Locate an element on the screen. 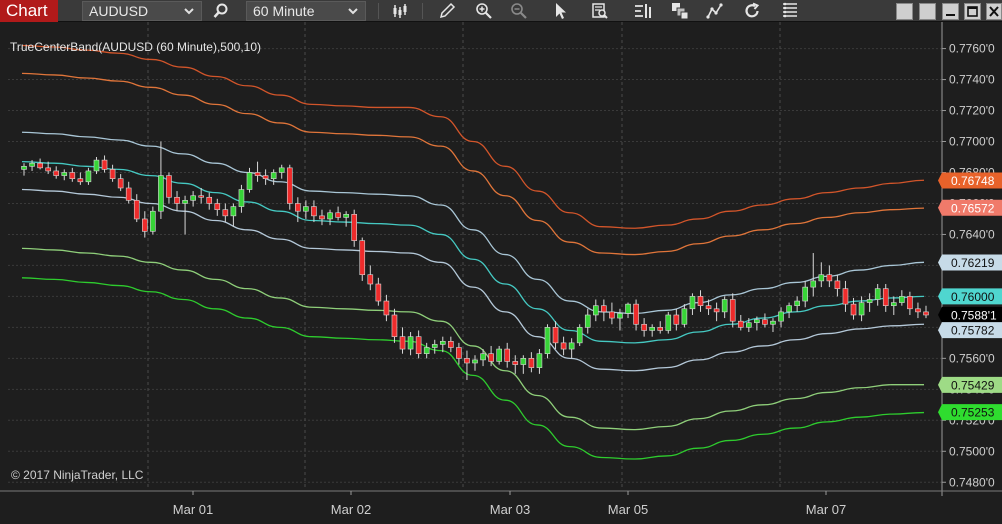 Image resolution: width=1002 pixels, height=524 pixels. price-marker-label: 0.76219 is located at coordinates (973, 263).